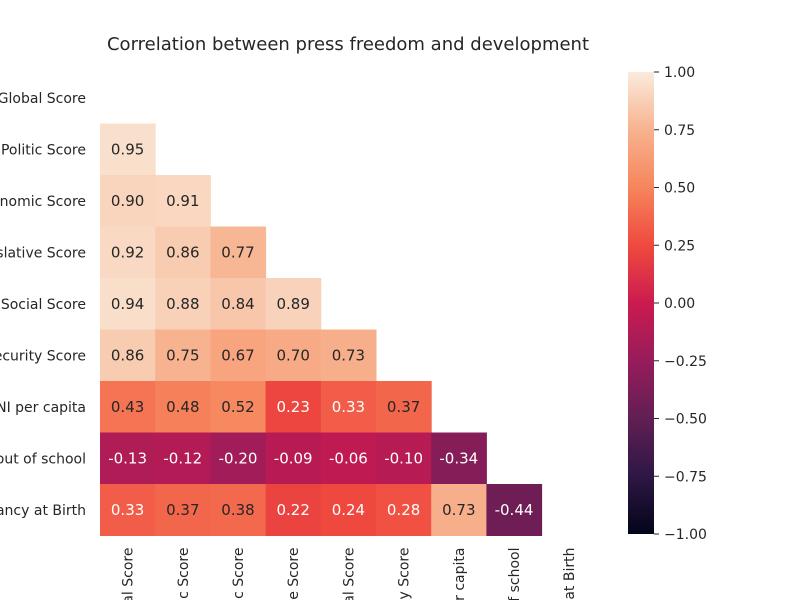 The width and height of the screenshot is (800, 600). I want to click on colorbar-tick-label: −0.50, so click(685, 420).